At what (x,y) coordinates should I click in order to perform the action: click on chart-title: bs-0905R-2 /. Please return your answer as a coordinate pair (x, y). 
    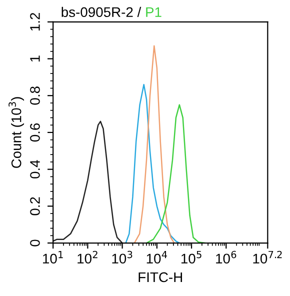
    Looking at the image, I should click on (102, 12).